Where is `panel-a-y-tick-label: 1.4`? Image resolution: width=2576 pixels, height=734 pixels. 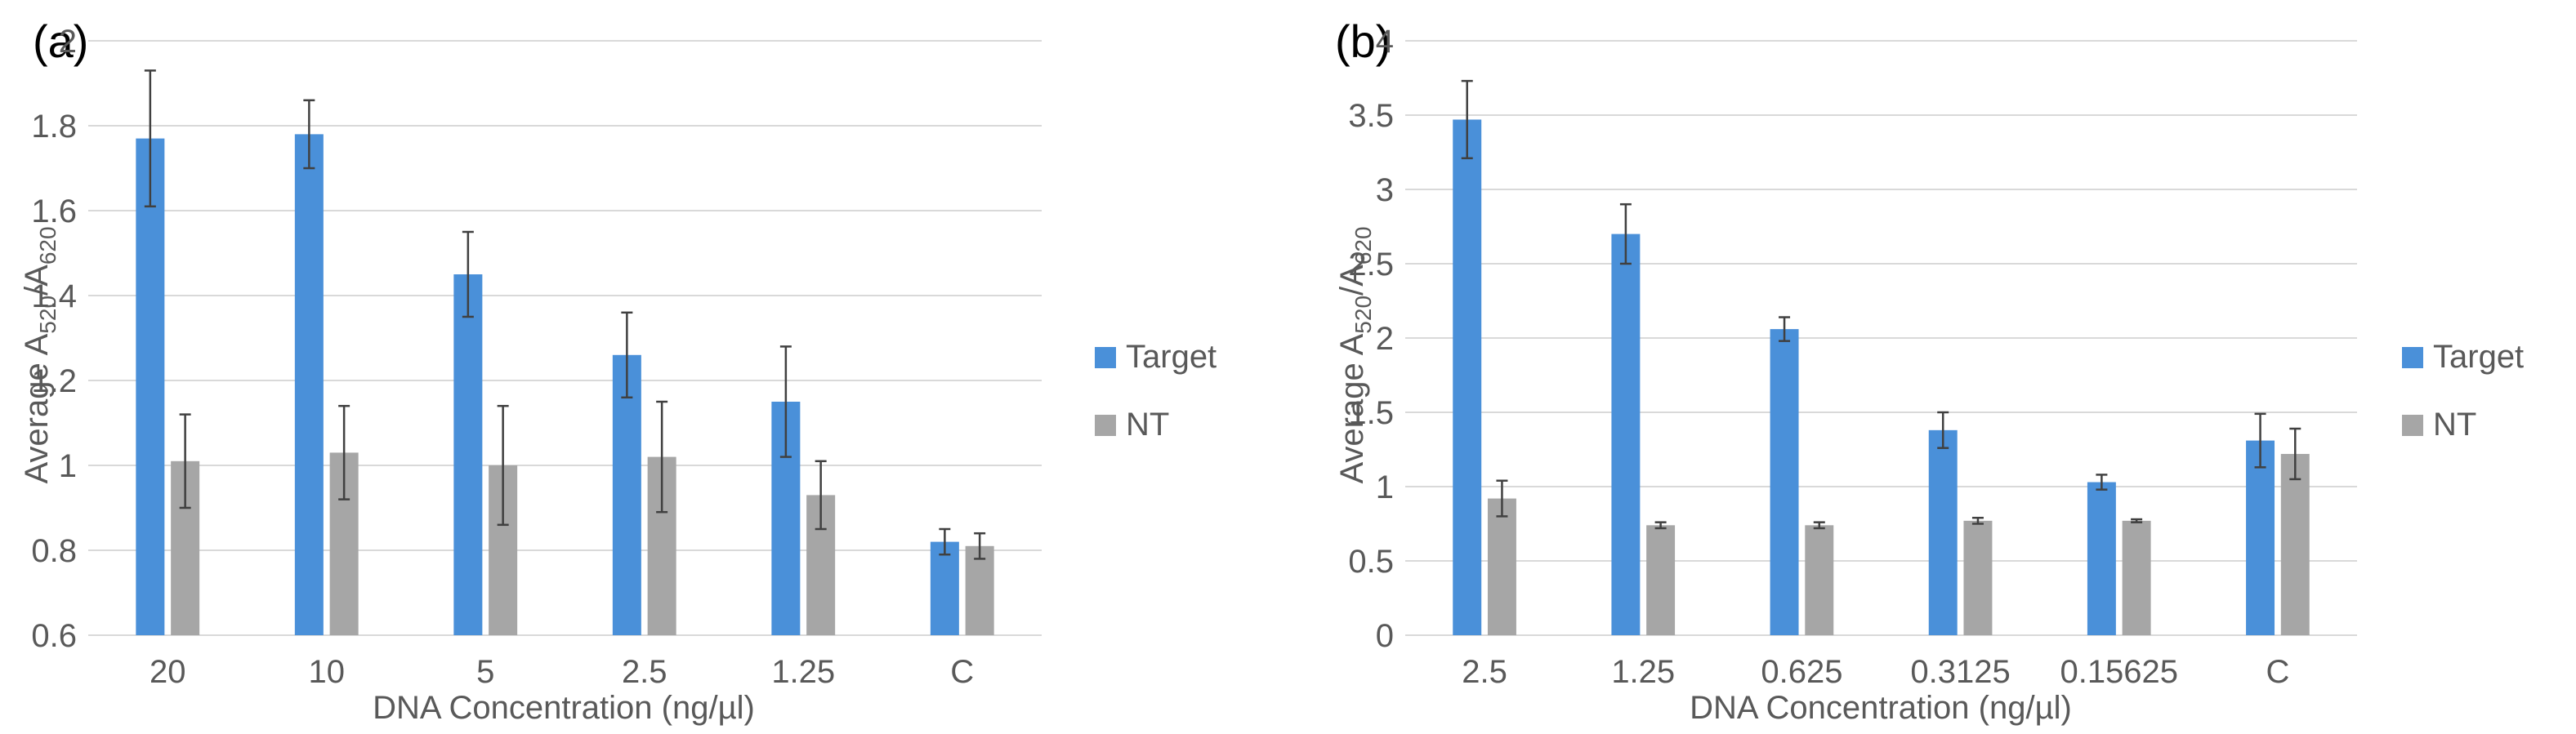 panel-a-y-tick-label: 1.4 is located at coordinates (54, 296).